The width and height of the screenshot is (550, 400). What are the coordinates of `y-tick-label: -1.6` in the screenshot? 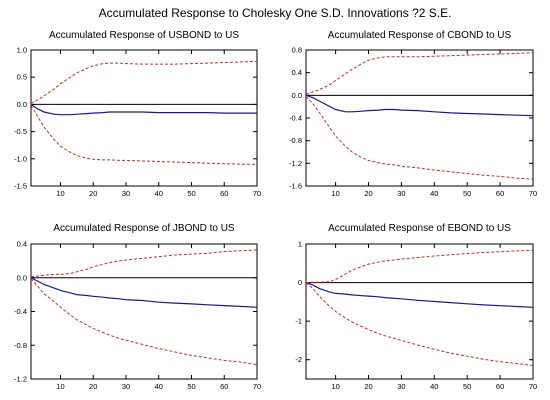 It's located at (295, 186).